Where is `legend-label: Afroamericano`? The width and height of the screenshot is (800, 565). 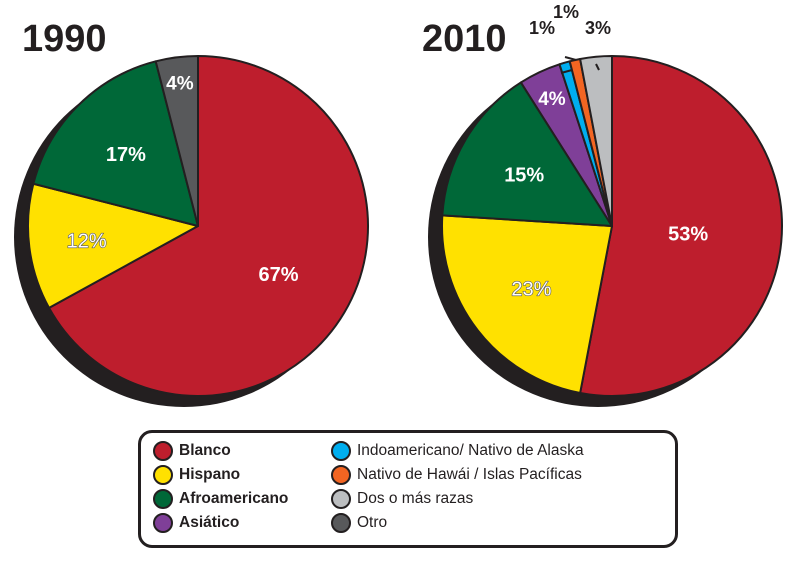 legend-label: Afroamericano is located at coordinates (234, 498).